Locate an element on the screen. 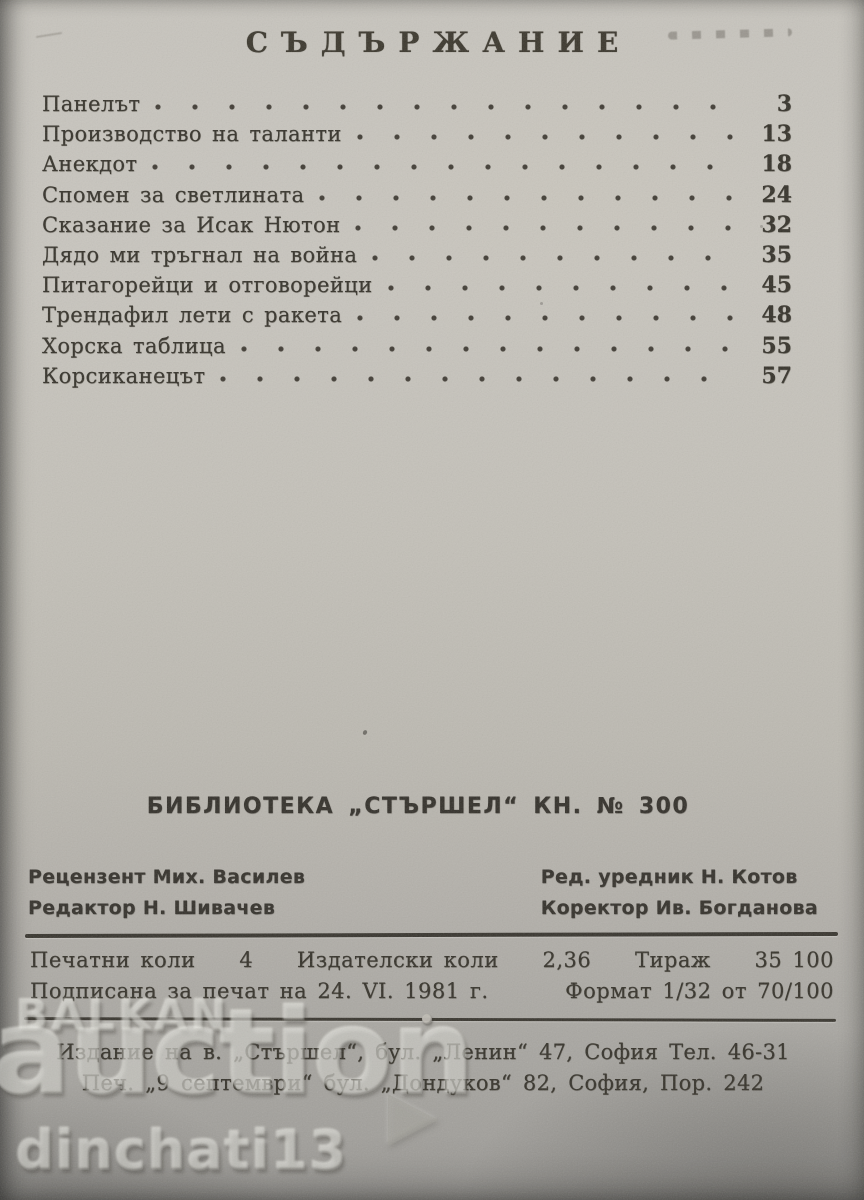 The width and height of the screenshot is (864, 1200). toc-entry: Панелът 3 is located at coordinates (417, 104).